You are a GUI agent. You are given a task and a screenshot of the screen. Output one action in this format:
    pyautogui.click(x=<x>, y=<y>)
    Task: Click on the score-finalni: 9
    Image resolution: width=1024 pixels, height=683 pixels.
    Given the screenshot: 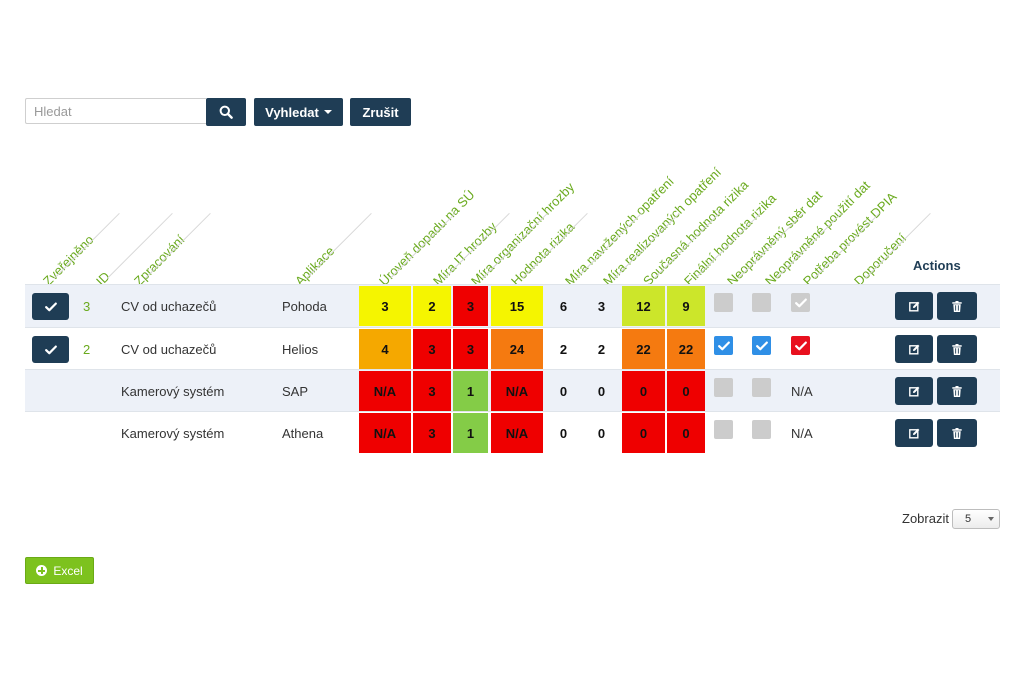 What is the action you would take?
    pyautogui.click(x=686, y=306)
    